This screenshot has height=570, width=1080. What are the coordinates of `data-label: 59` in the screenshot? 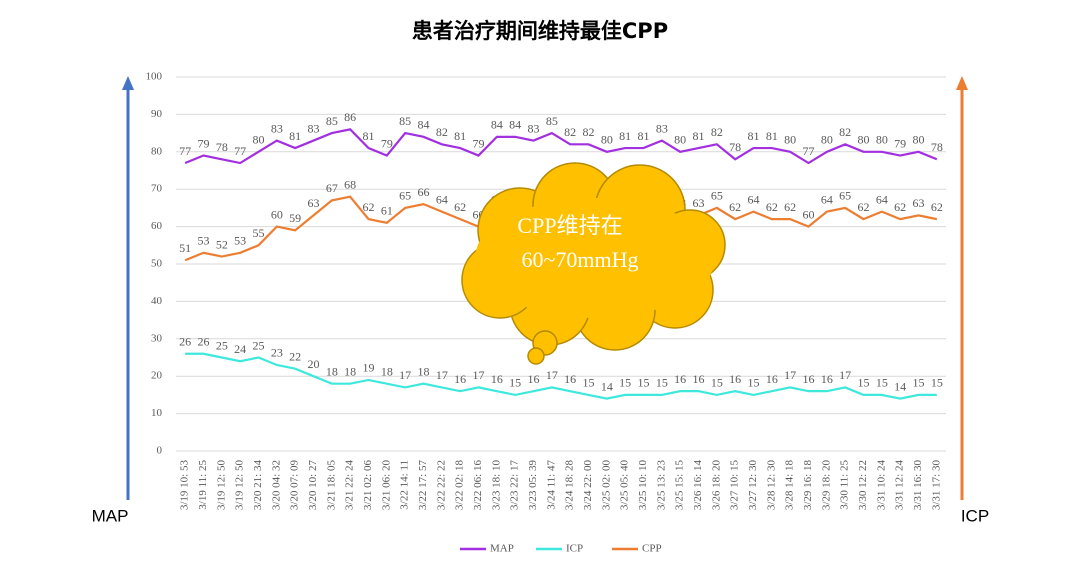 It's located at (295, 218).